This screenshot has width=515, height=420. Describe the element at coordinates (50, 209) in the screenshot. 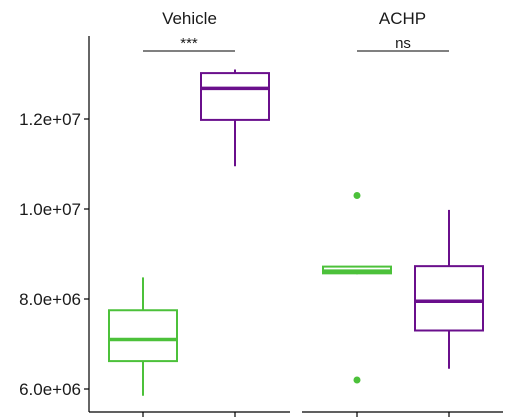

I see `y-tick-label: 1.0e+07` at that location.